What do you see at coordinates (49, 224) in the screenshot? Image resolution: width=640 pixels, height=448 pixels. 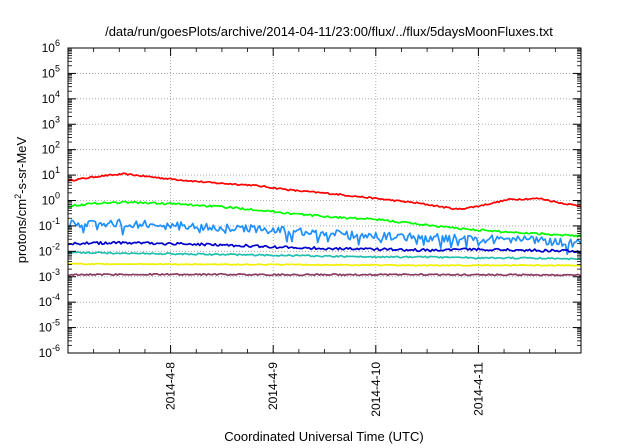 I see `y-tick-label: 10⁻¹` at bounding box center [49, 224].